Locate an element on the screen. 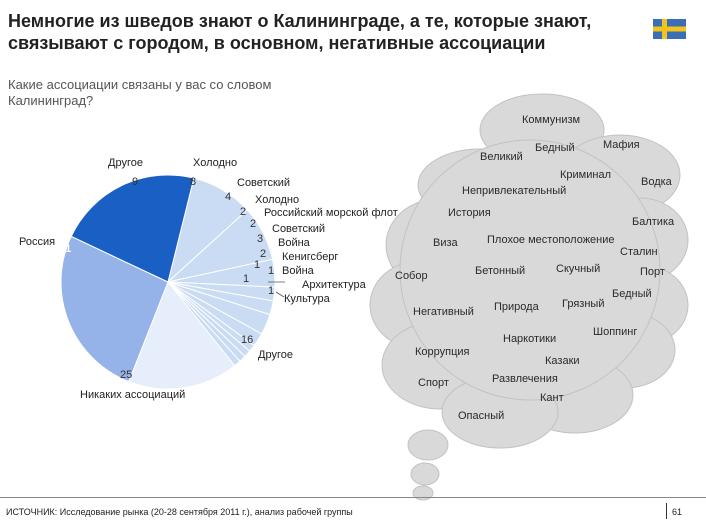 This screenshot has height=529, width=706. cloud-word: Балтика is located at coordinates (653, 222).